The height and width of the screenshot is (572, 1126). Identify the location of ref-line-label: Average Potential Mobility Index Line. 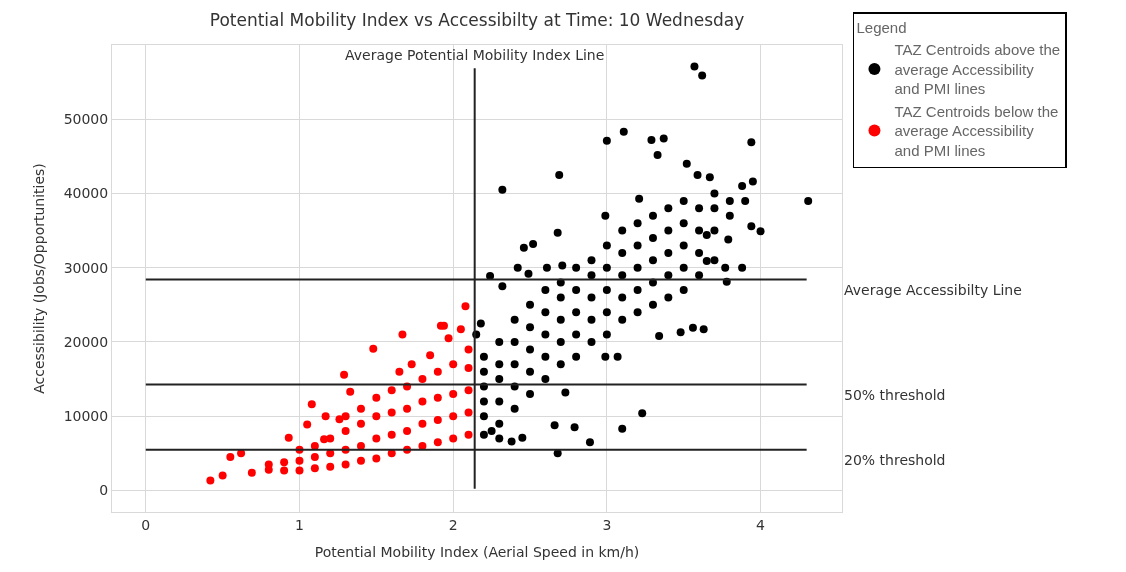
(475, 55).